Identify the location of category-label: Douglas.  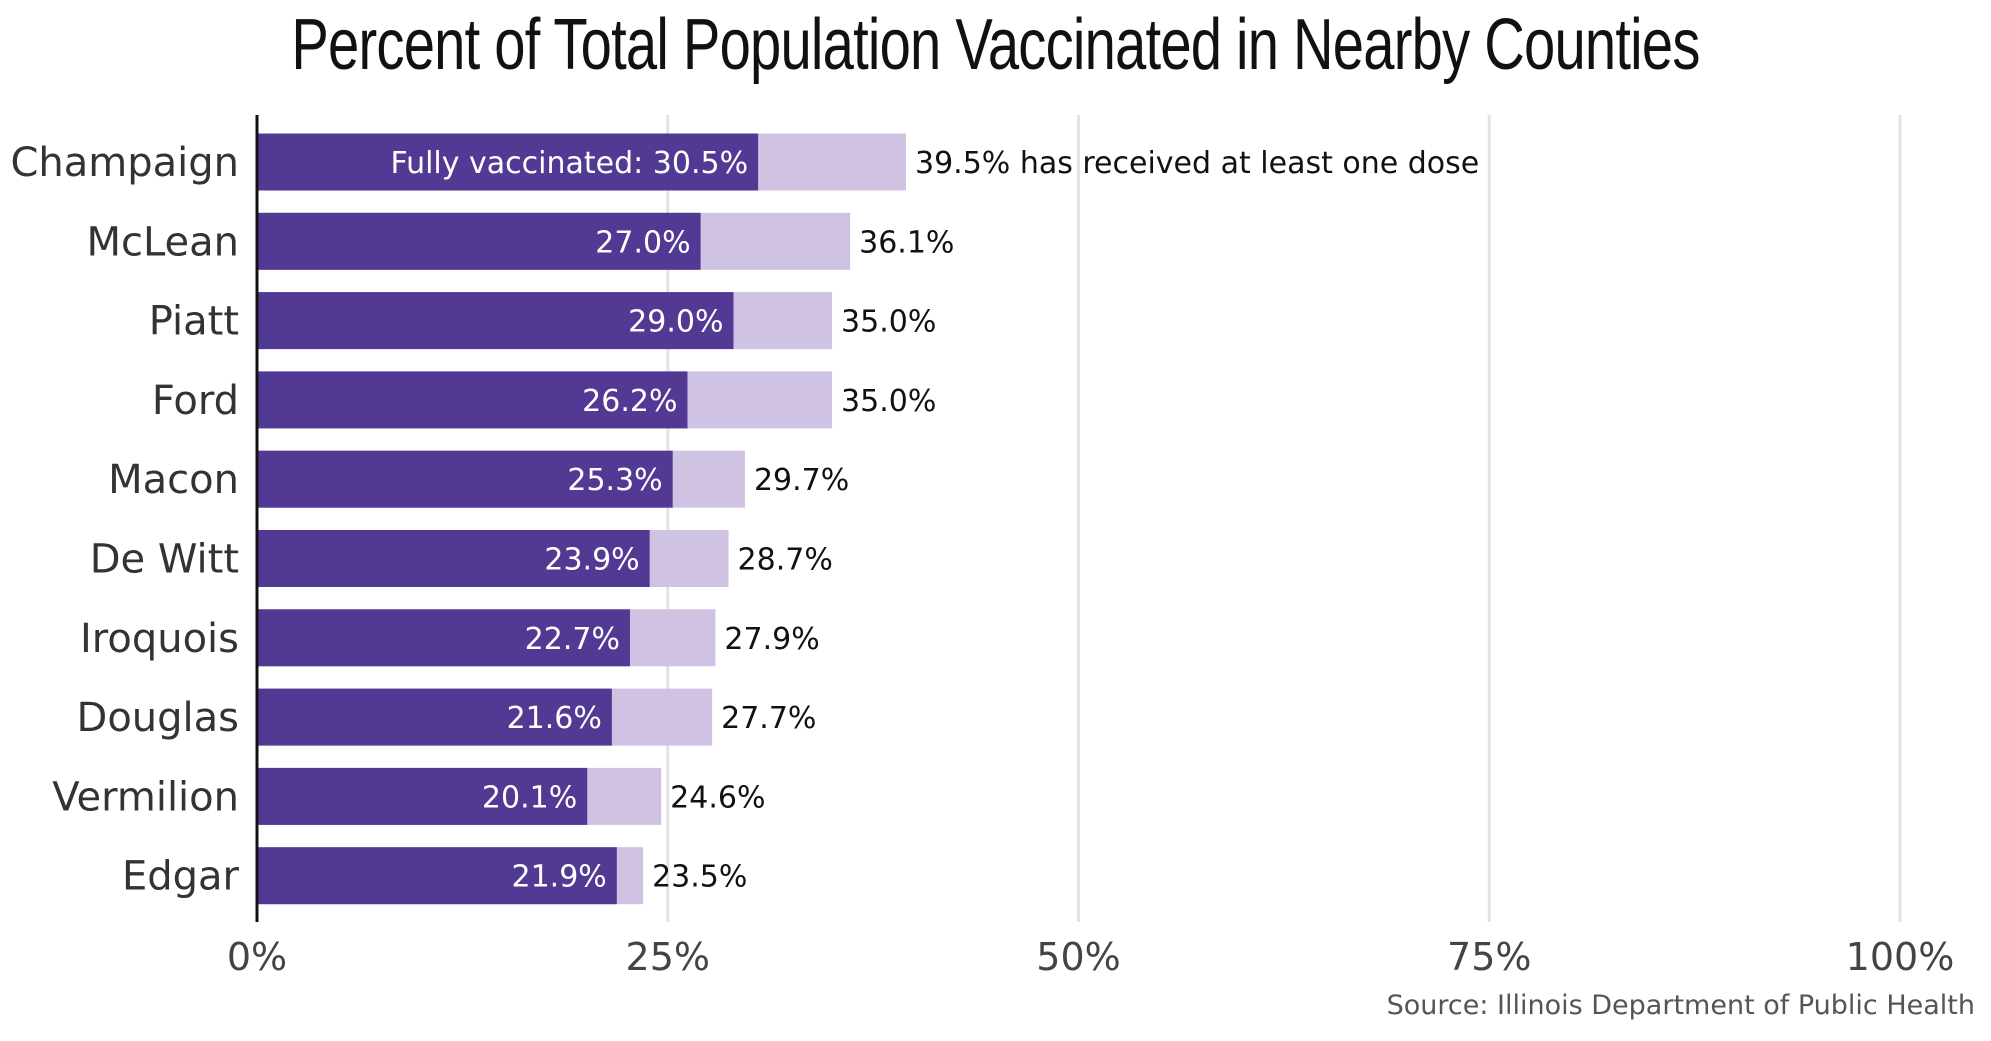
(158, 718).